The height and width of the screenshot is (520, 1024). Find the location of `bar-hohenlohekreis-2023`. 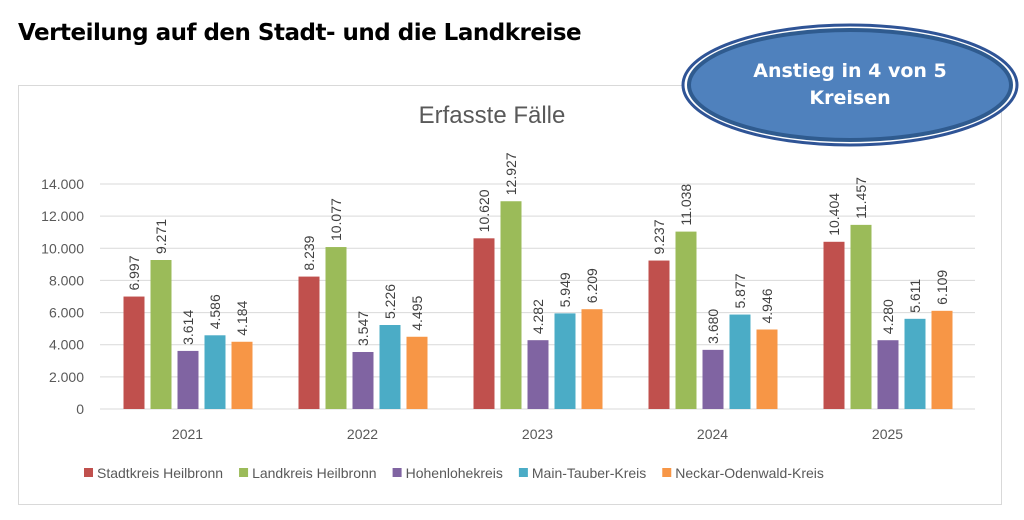

bar-hohenlohekreis-2023 is located at coordinates (538, 374).